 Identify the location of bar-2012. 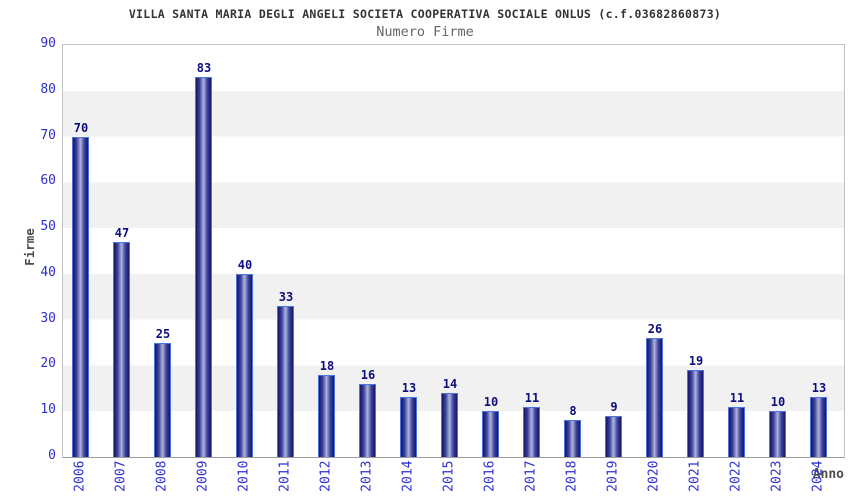
(326, 416).